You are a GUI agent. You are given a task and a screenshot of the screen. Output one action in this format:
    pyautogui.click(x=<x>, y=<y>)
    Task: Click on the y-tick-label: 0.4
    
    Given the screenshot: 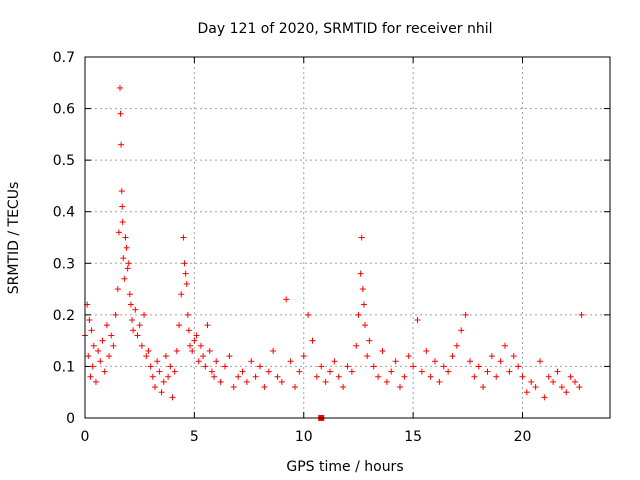 What is the action you would take?
    pyautogui.click(x=64, y=213)
    